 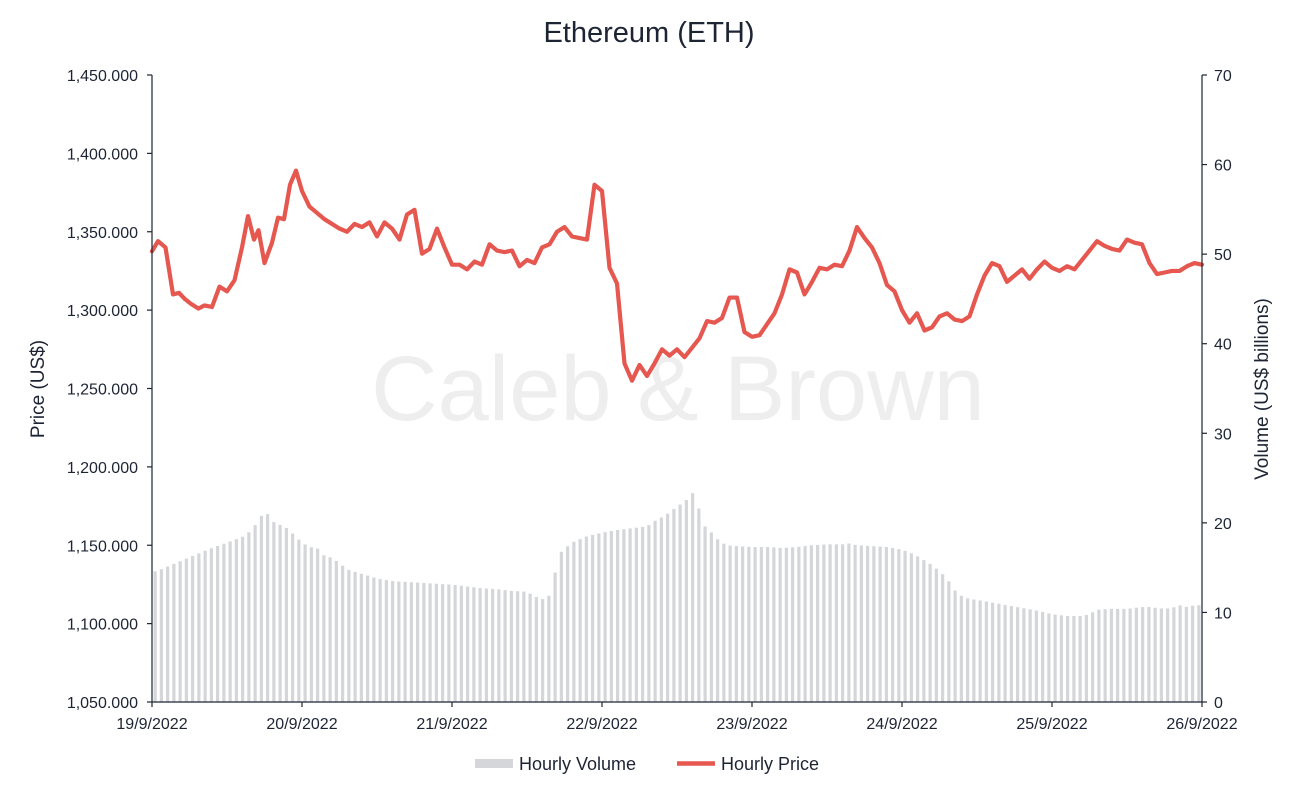 I want to click on x-tick-label: 23/9/2022, so click(x=751, y=724).